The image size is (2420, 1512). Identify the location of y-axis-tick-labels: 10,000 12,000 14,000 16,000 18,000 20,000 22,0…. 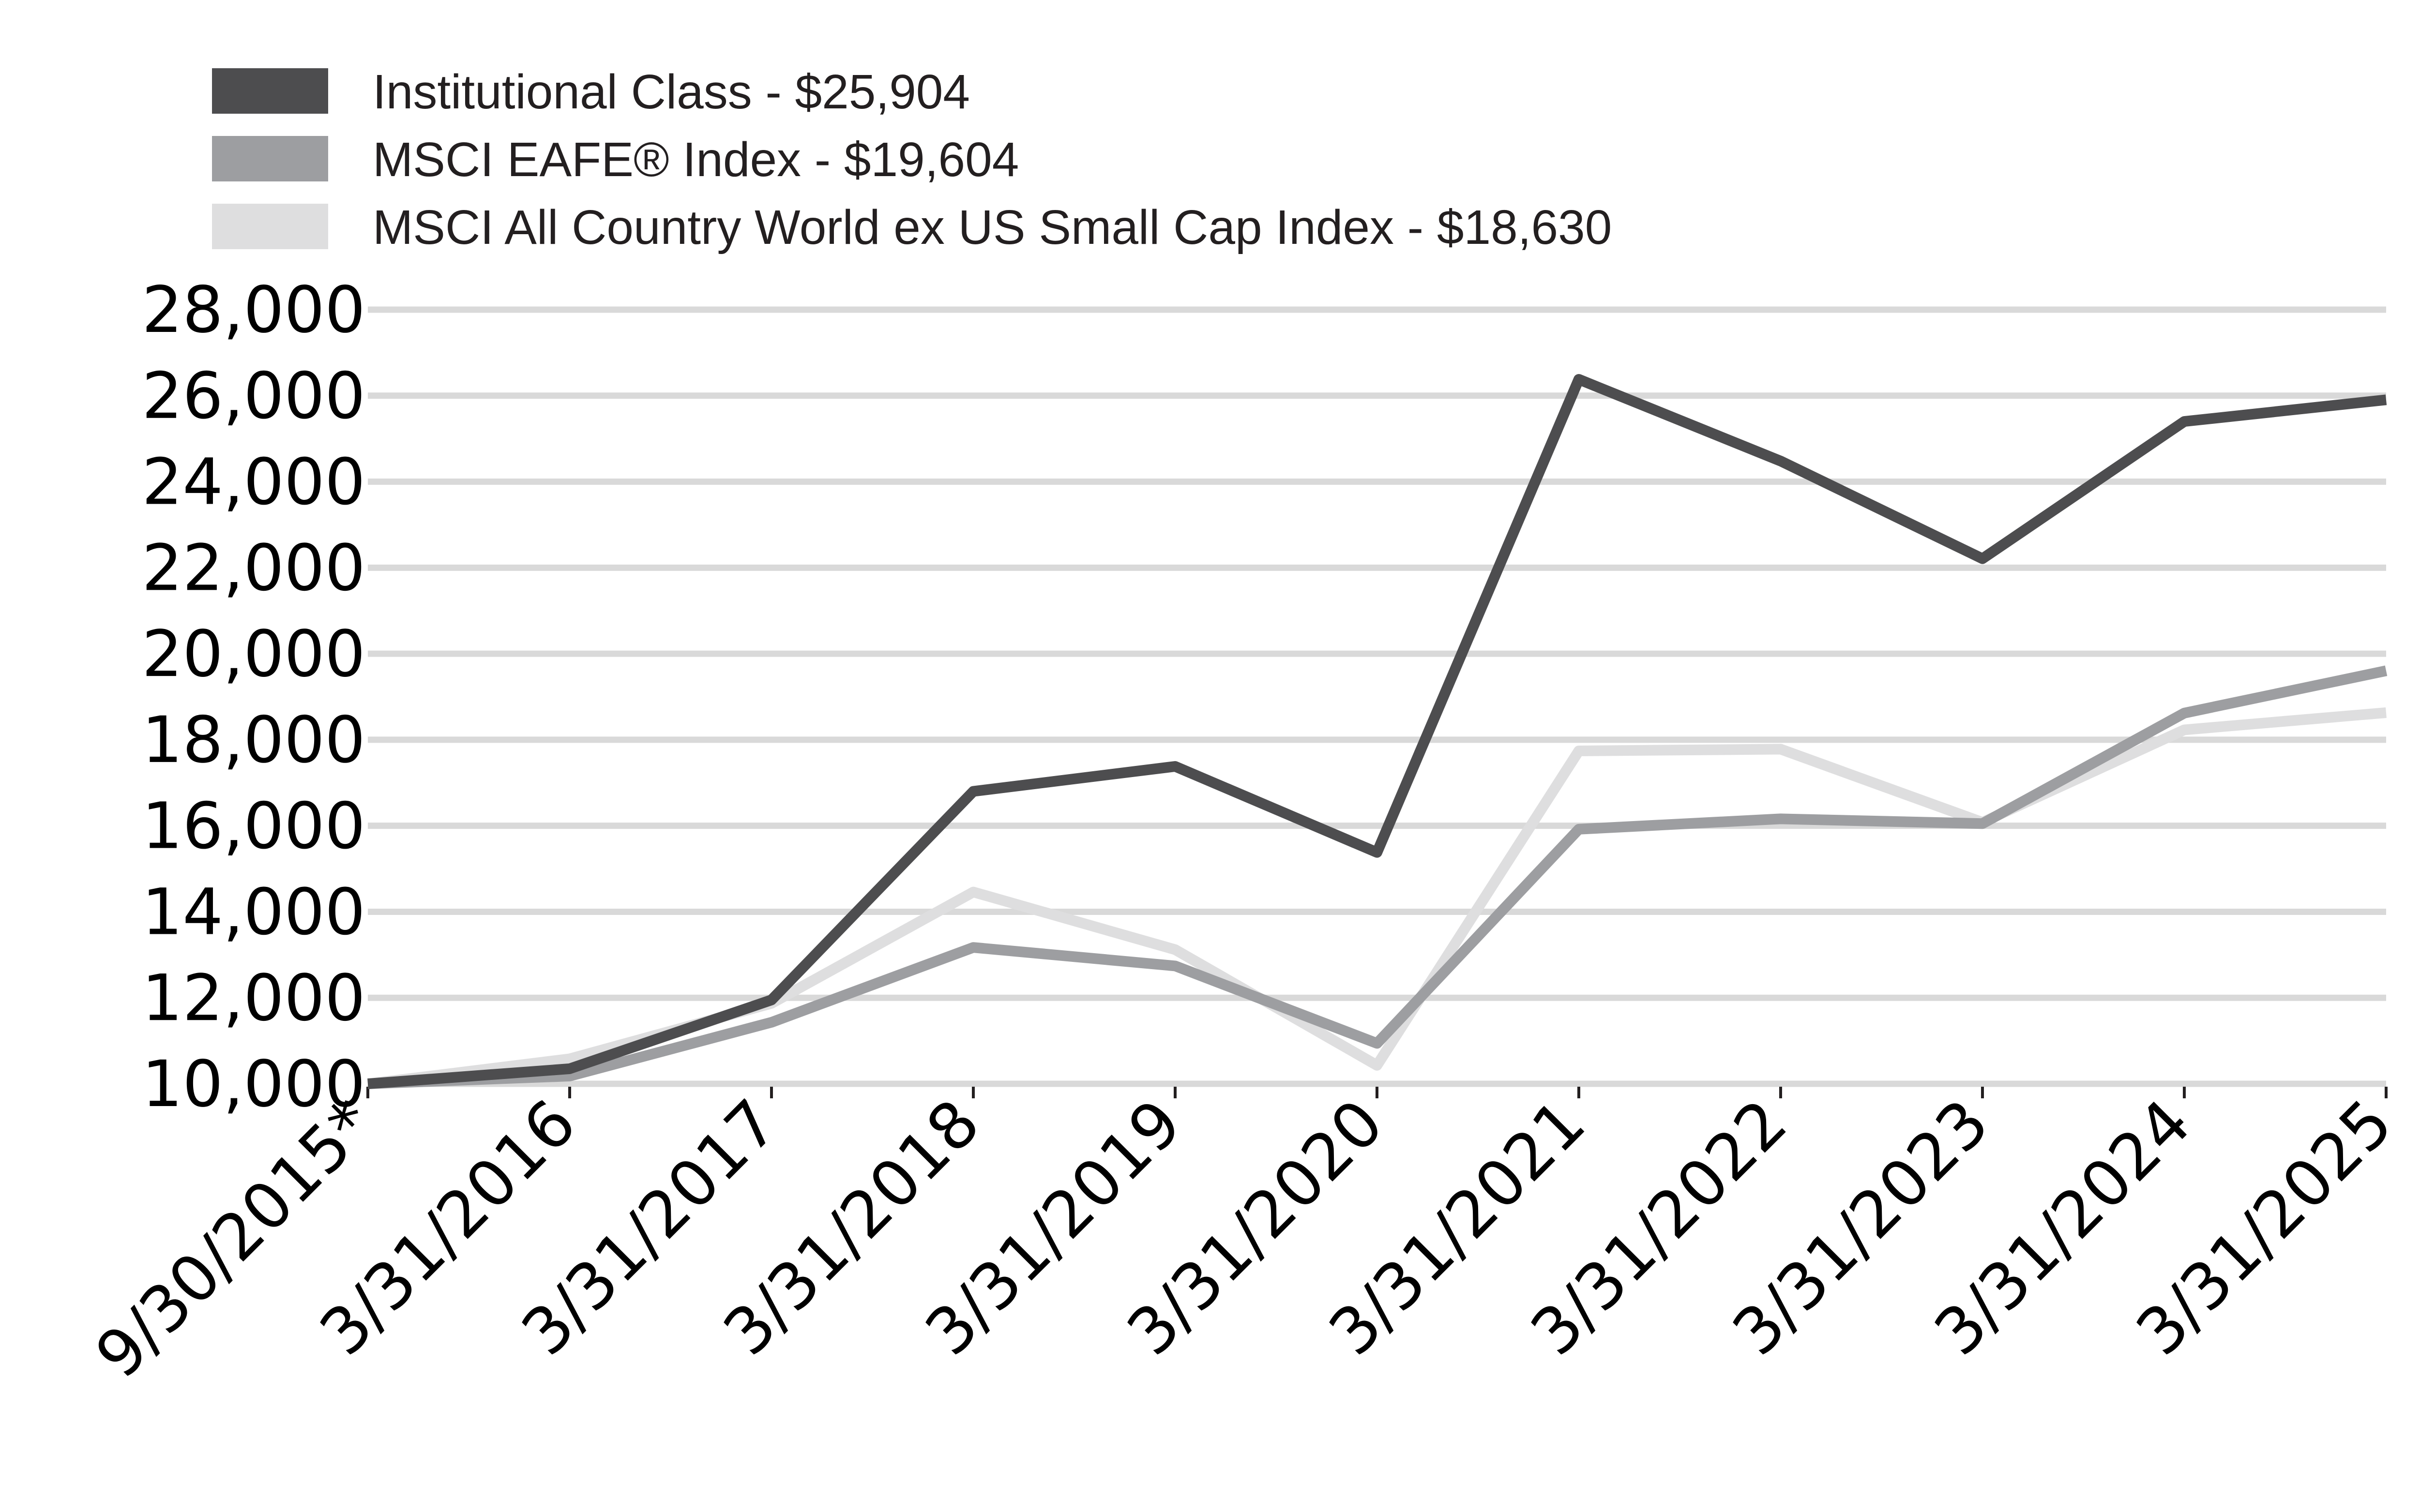
(253, 697).